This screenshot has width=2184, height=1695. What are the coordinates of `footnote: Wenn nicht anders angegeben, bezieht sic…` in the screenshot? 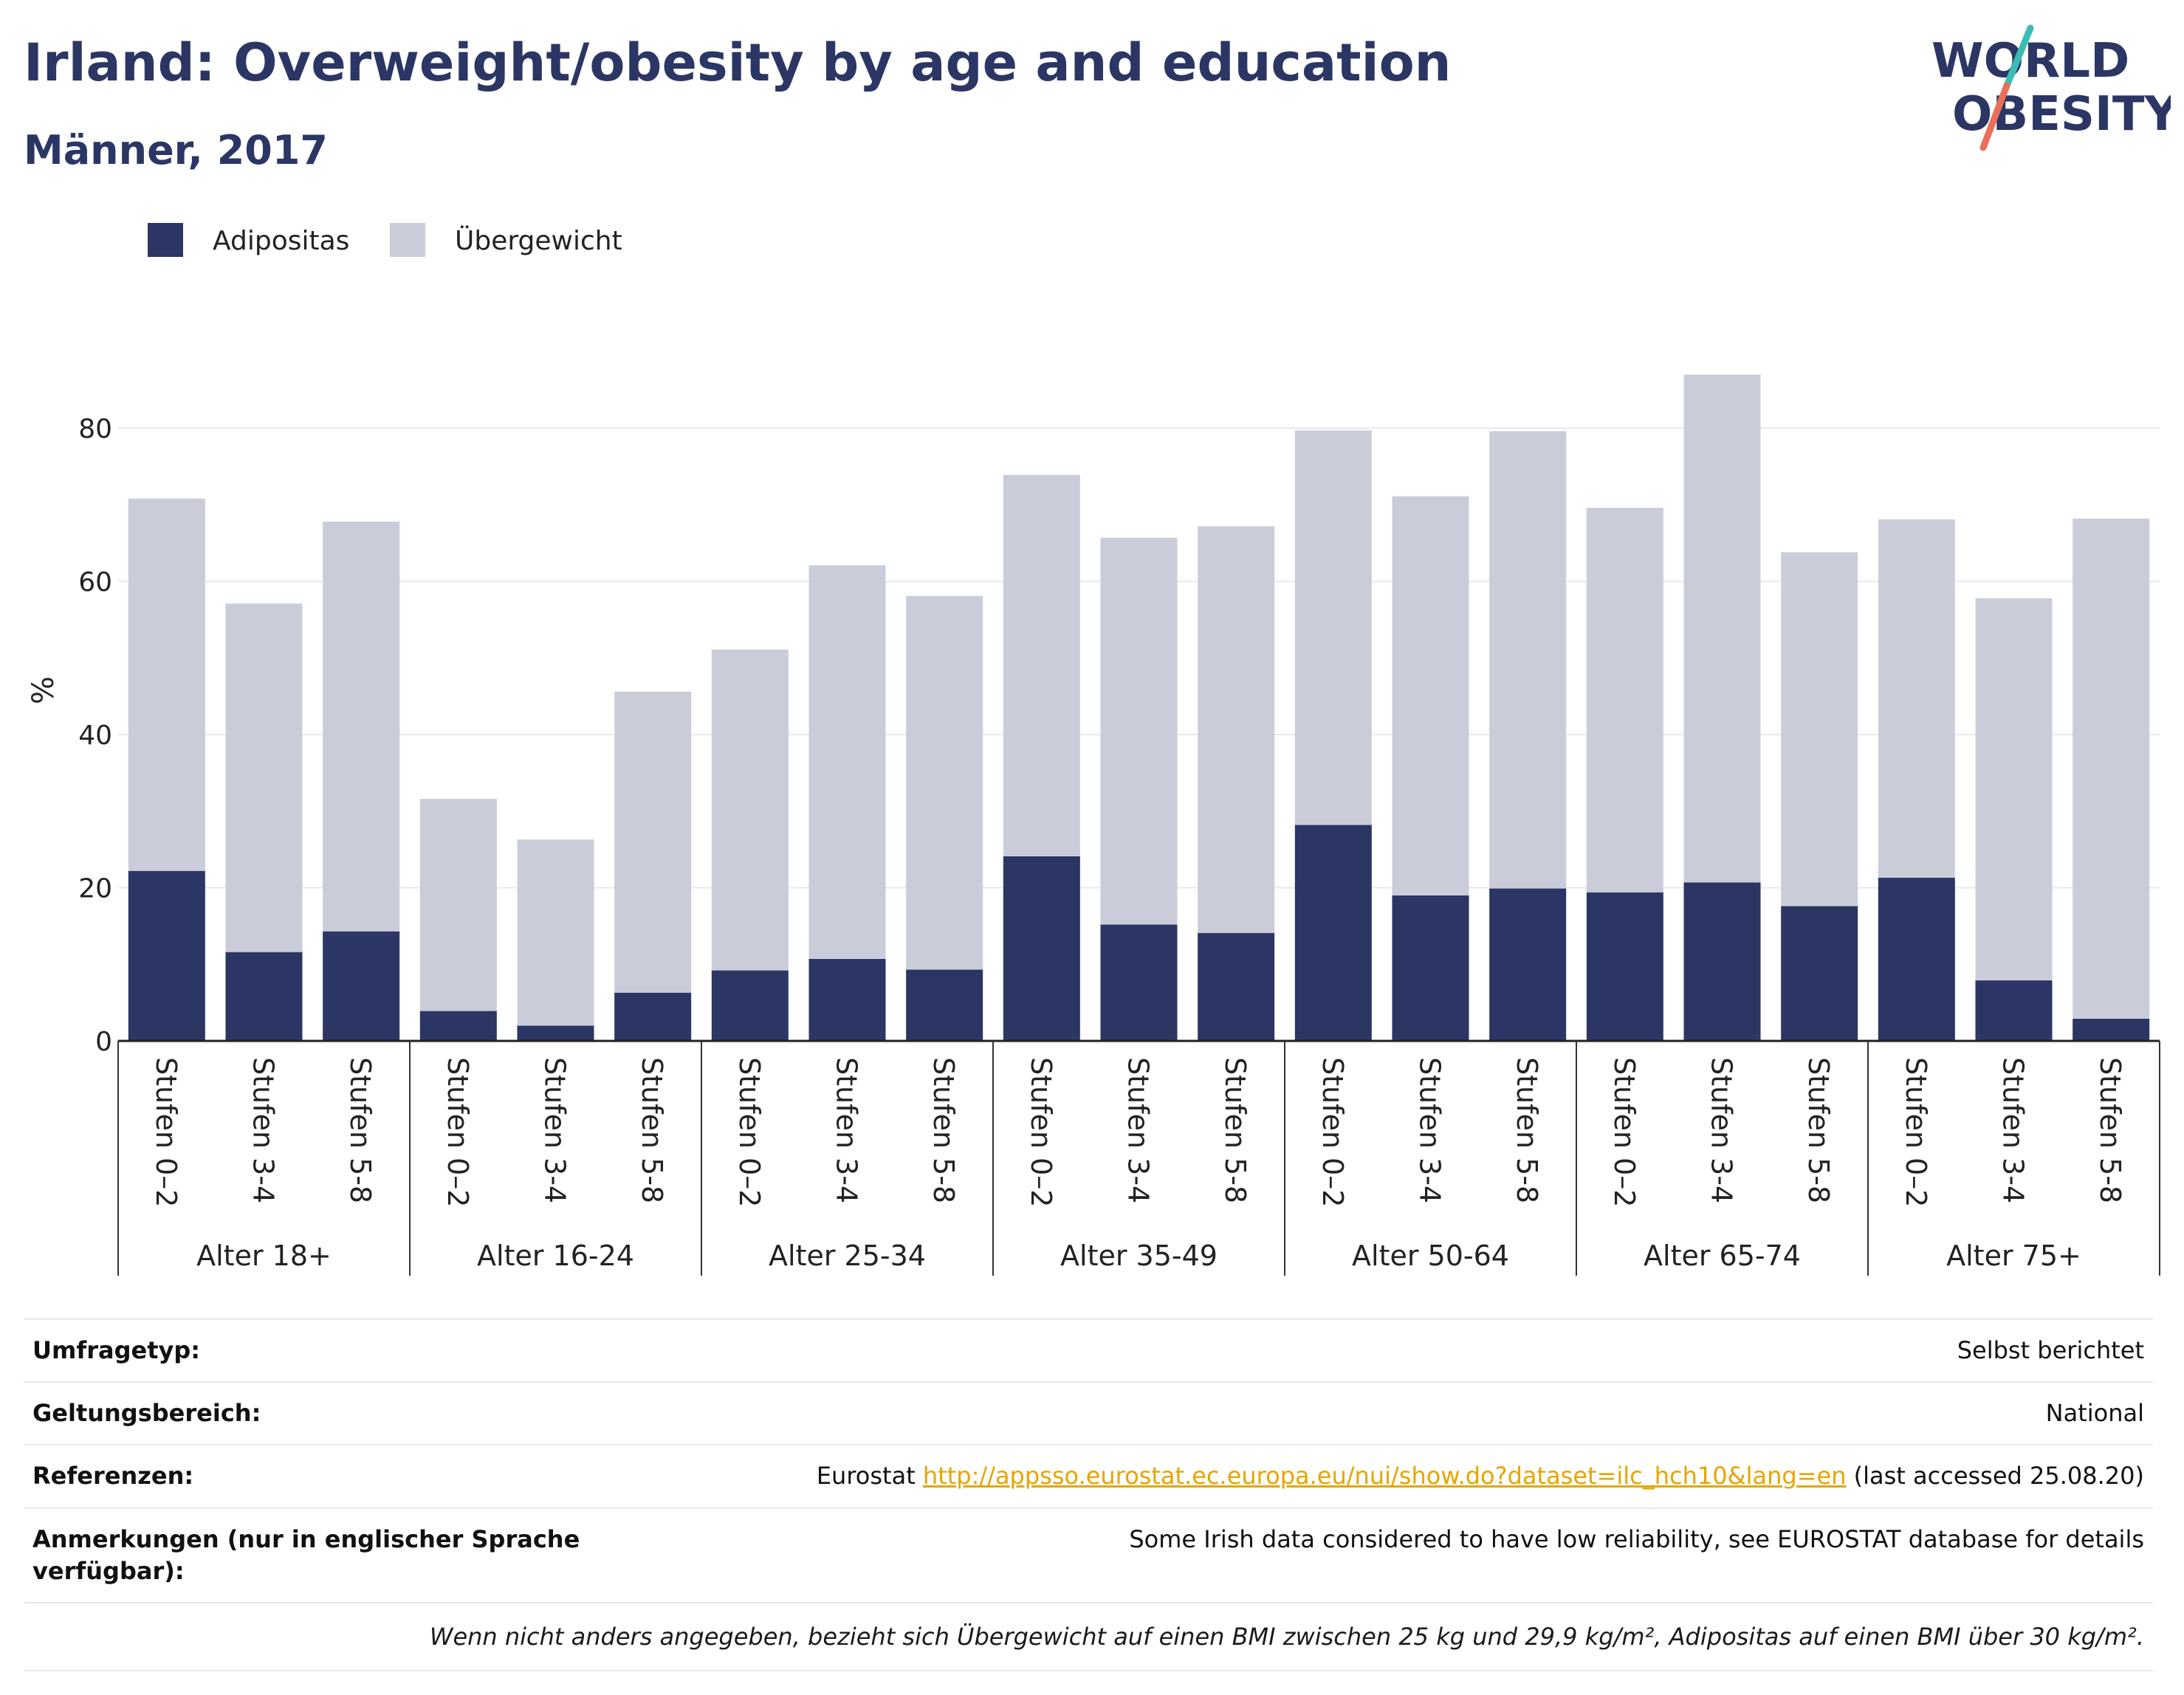 It's located at (1089, 1636).